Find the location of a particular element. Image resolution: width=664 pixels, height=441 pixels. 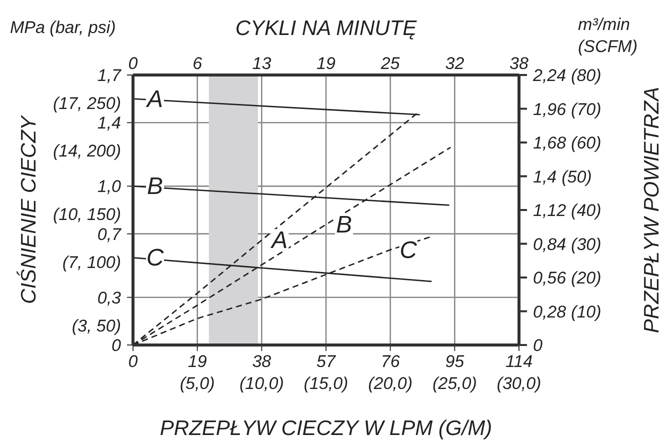

text: (80) is located at coordinates (586, 75).